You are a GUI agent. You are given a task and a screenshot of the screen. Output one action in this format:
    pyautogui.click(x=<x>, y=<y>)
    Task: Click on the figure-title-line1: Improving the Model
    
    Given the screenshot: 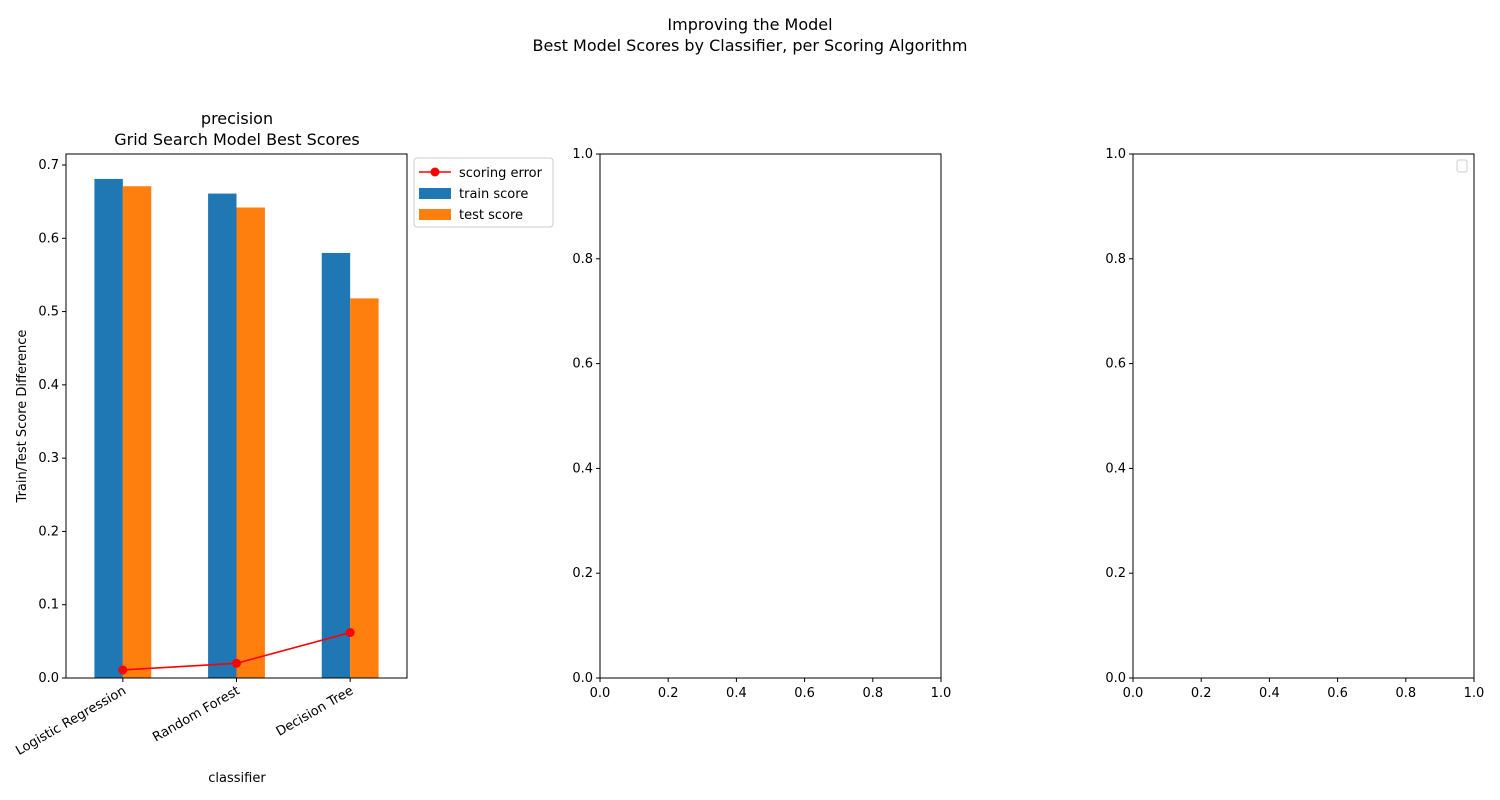 What is the action you would take?
    pyautogui.click(x=749, y=24)
    